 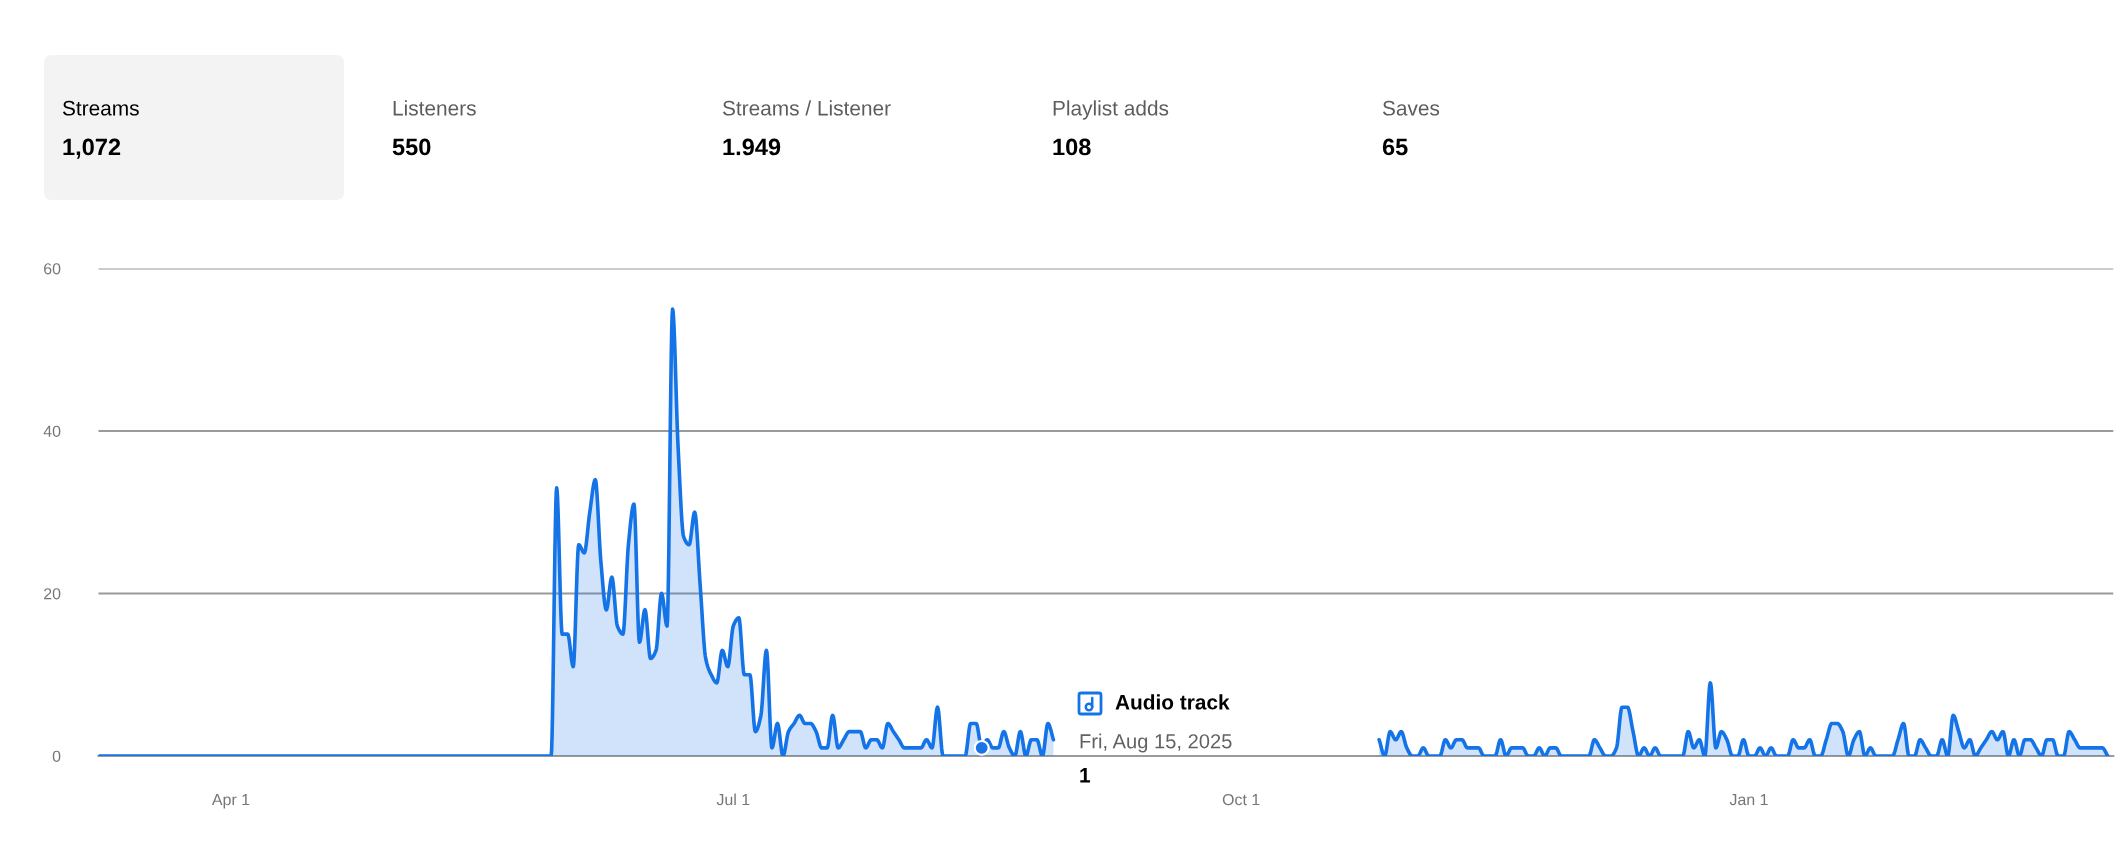 What do you see at coordinates (411, 147) in the screenshot?
I see `text: 550` at bounding box center [411, 147].